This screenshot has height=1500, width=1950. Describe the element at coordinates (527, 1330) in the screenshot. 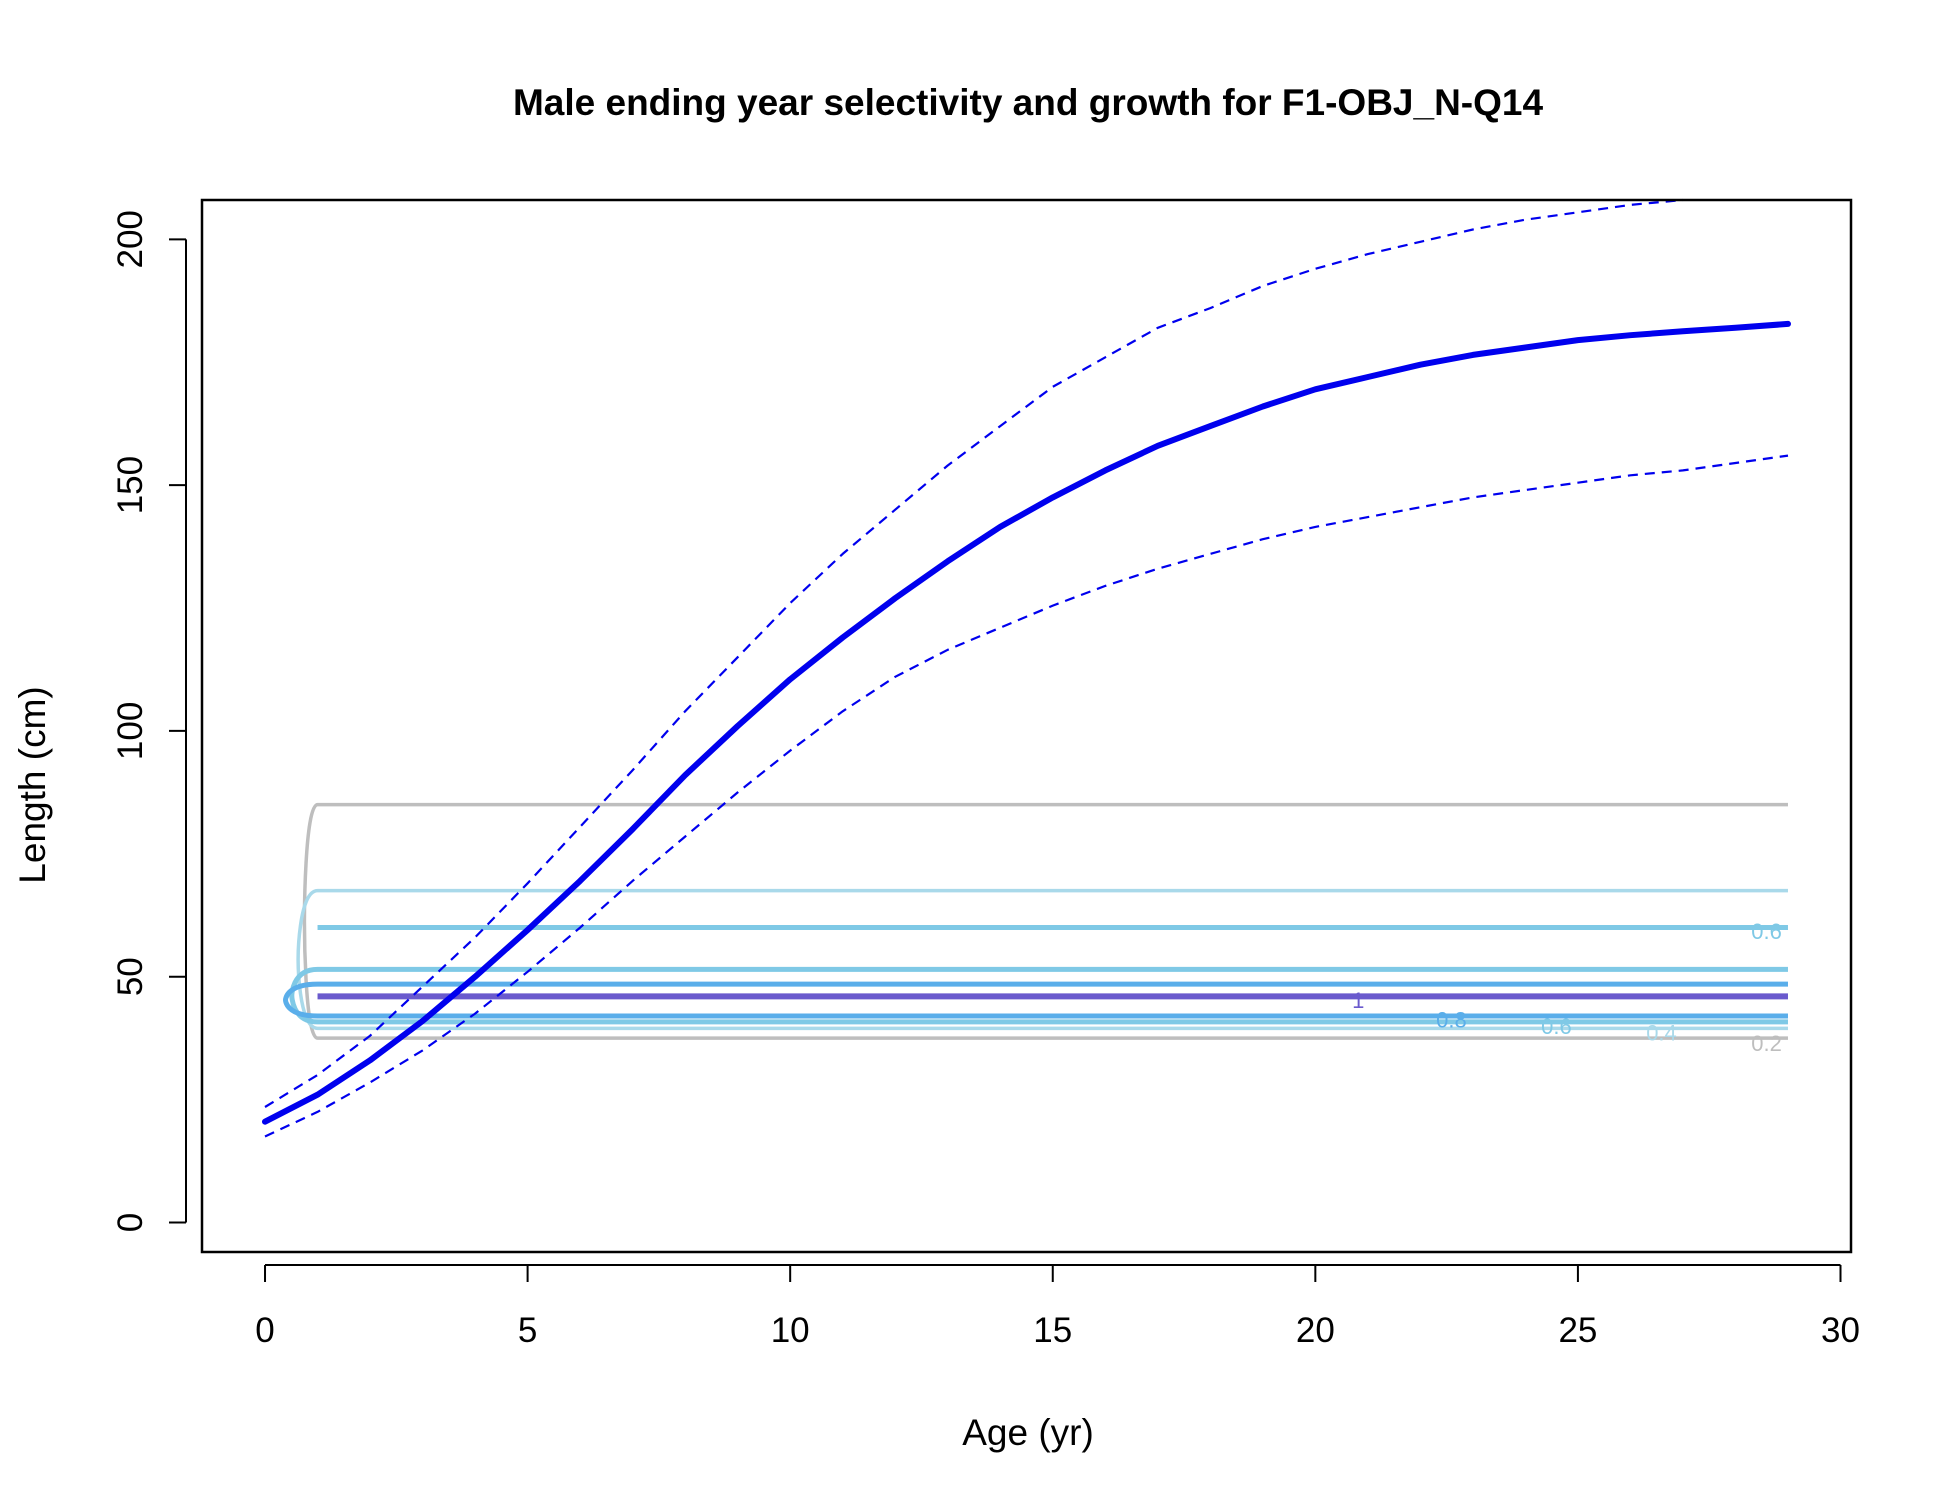

I see `x-tick-label: 5` at that location.